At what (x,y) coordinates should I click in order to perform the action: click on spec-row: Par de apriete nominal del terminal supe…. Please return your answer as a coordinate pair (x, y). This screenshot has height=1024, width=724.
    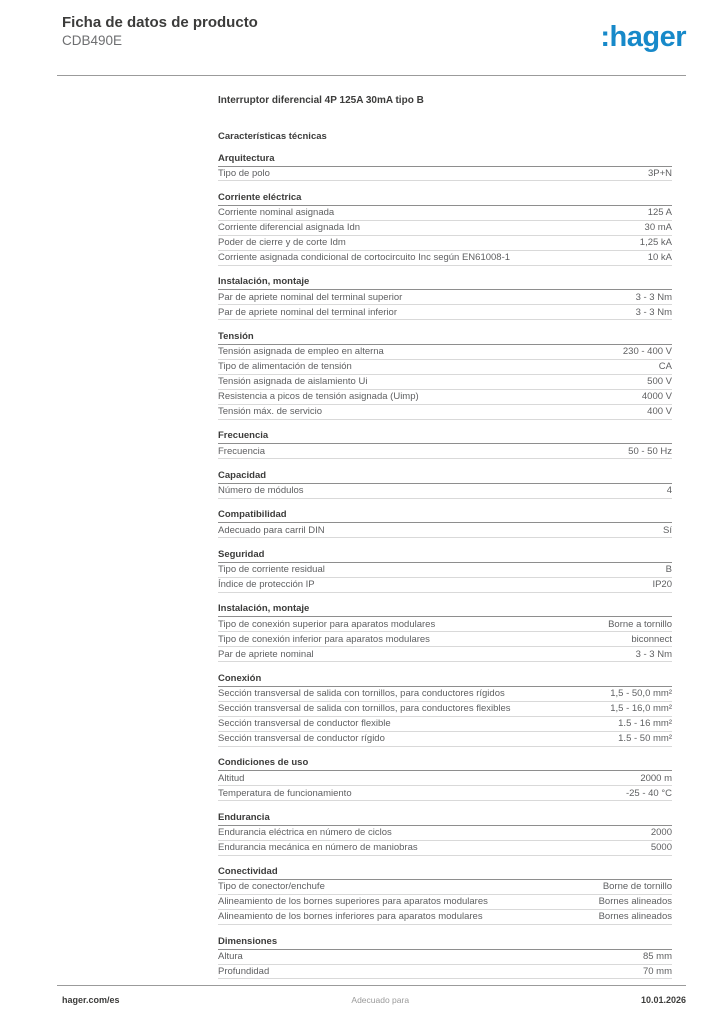
    Looking at the image, I should click on (445, 298).